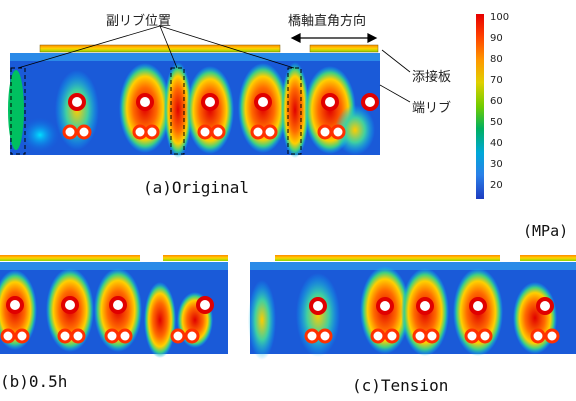 The height and width of the screenshot is (401, 576). Describe the element at coordinates (496, 101) in the screenshot. I see `colorbar-tick-60: 60` at that location.